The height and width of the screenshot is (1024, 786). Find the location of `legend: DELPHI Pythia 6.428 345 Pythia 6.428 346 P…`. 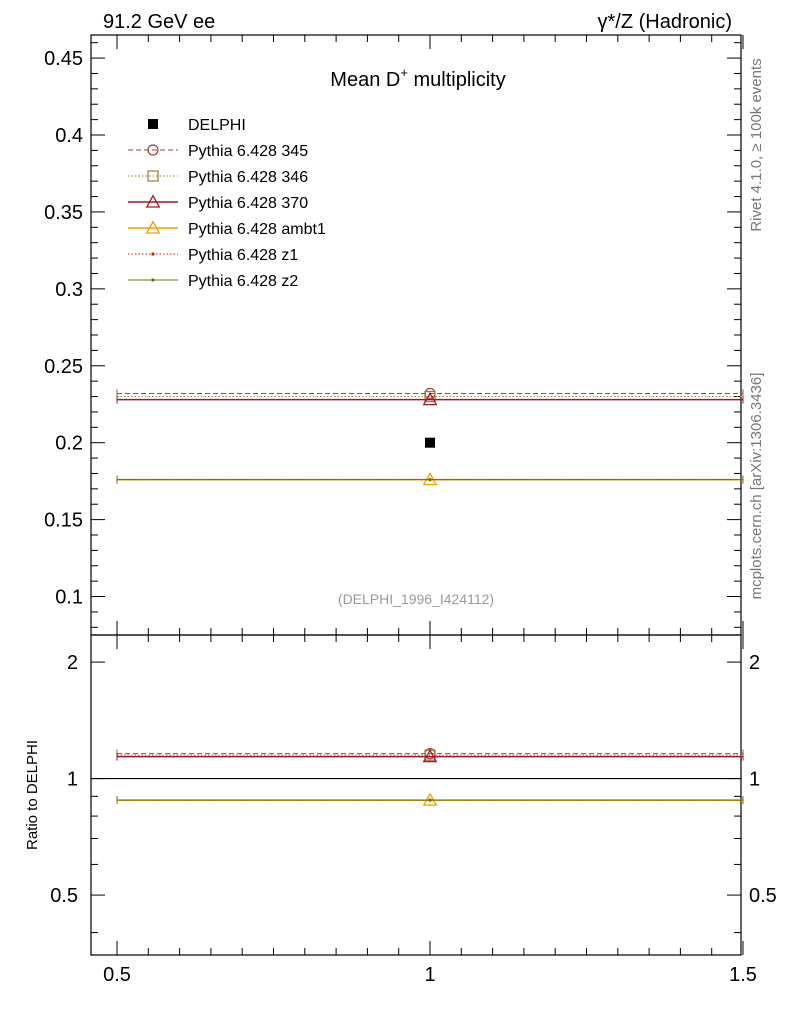

legend: DELPHI Pythia 6.428 345 Pythia 6.428 346 P… is located at coordinates (227, 203).